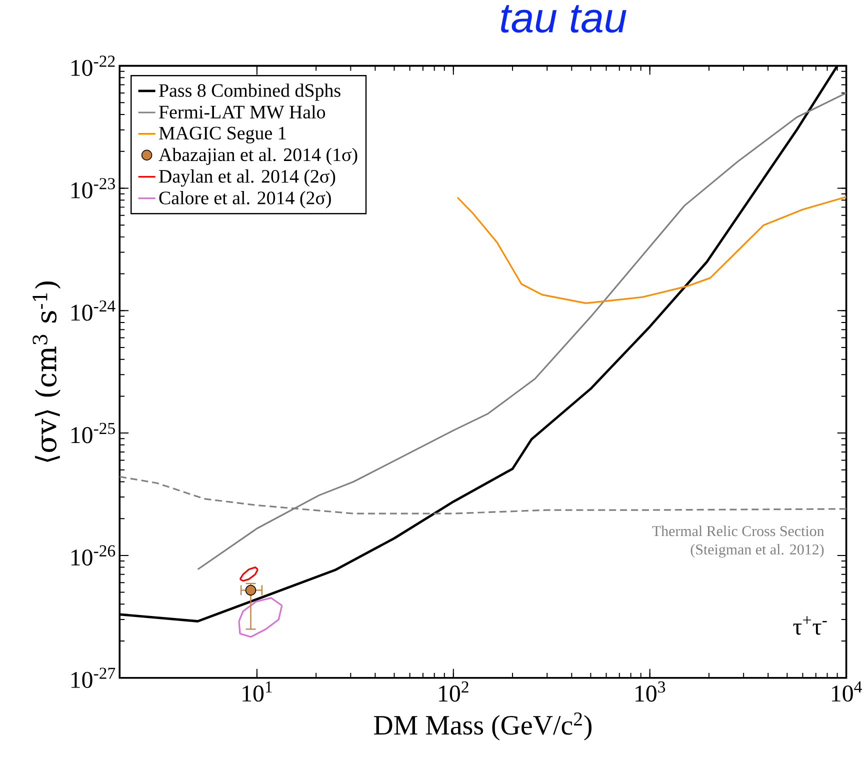 The image size is (866, 769). Describe the element at coordinates (247, 178) in the screenshot. I see `legend-label: Daylan et al. 2014 (2σ)` at that location.